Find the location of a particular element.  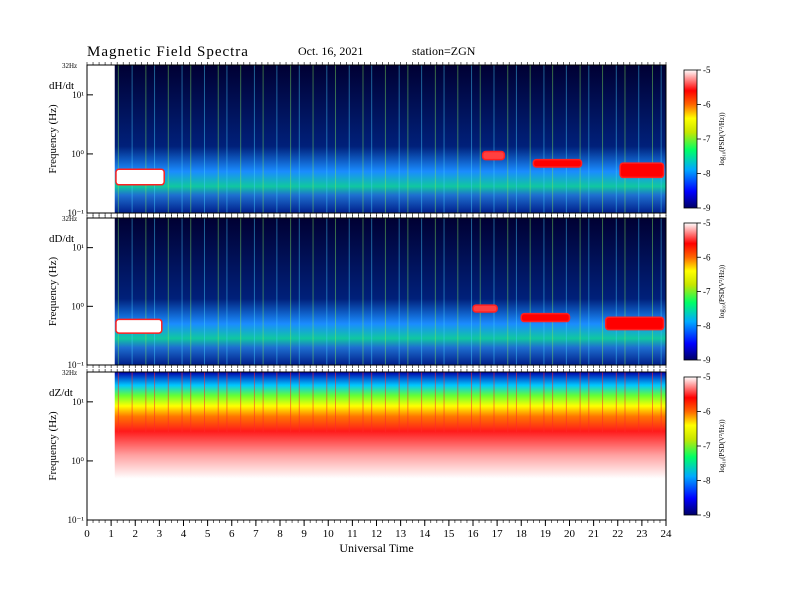

x-tick-label: 14 is located at coordinates (425, 534).